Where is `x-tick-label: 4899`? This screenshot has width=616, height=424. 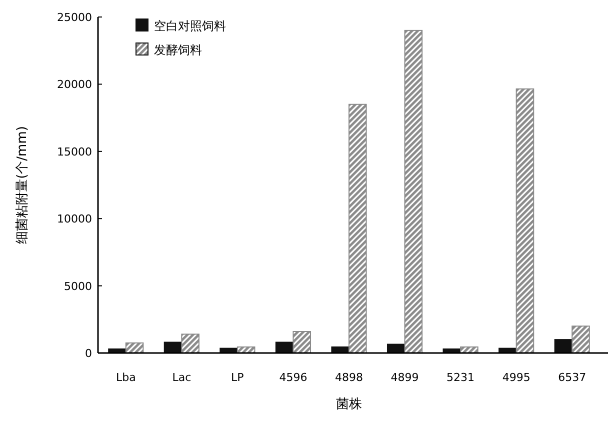
x-tick-label: 4899 is located at coordinates (404, 377).